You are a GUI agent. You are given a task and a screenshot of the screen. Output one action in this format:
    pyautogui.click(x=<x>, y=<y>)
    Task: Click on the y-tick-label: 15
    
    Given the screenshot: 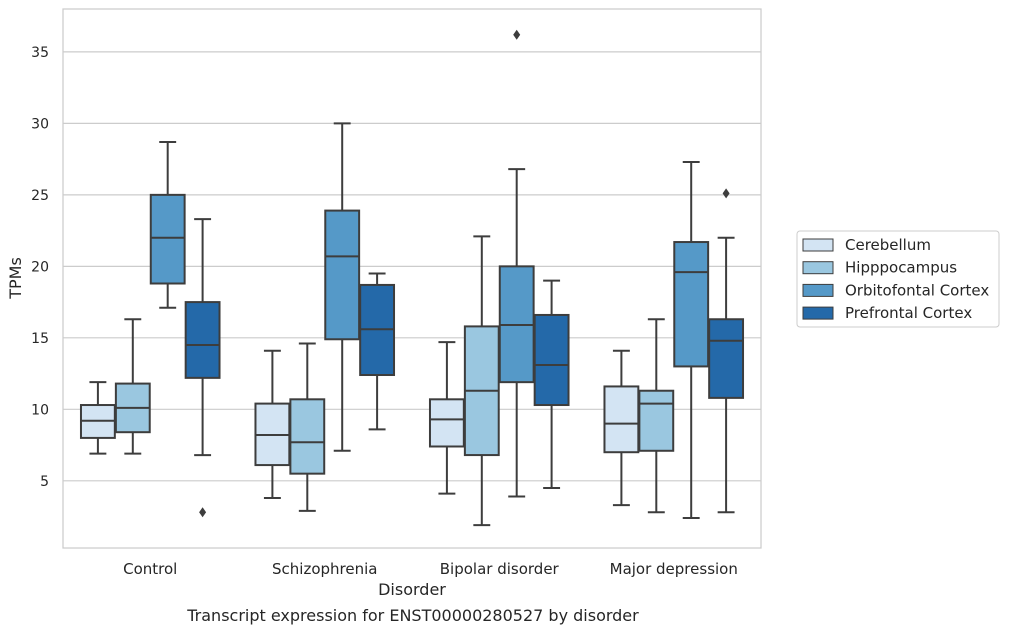 What is the action you would take?
    pyautogui.click(x=40, y=339)
    